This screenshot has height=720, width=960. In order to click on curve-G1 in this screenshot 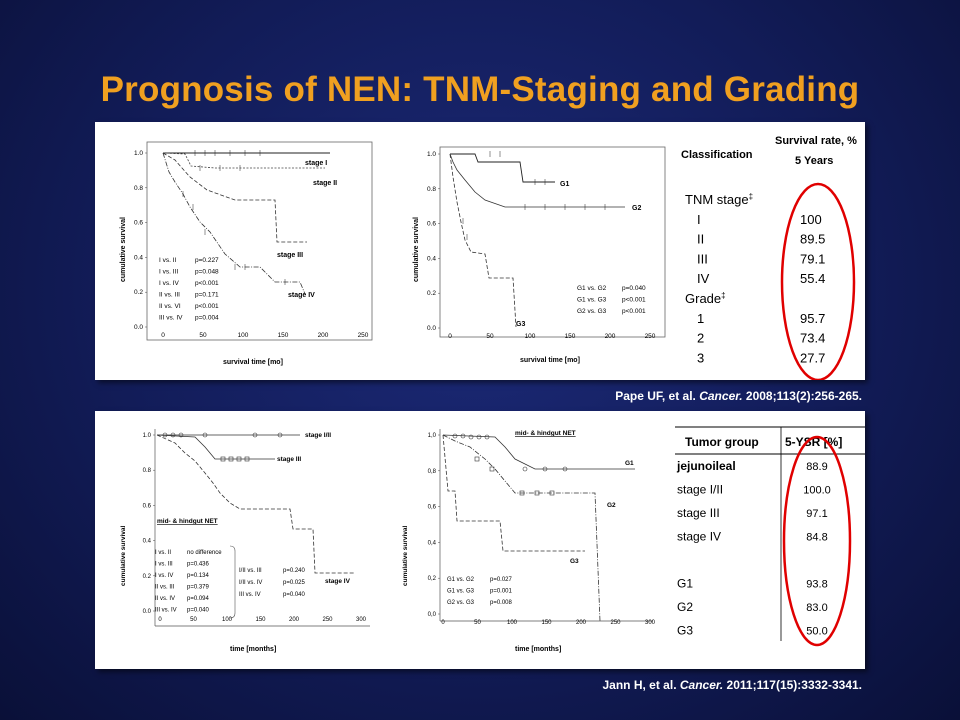, I will do `click(502, 168)`.